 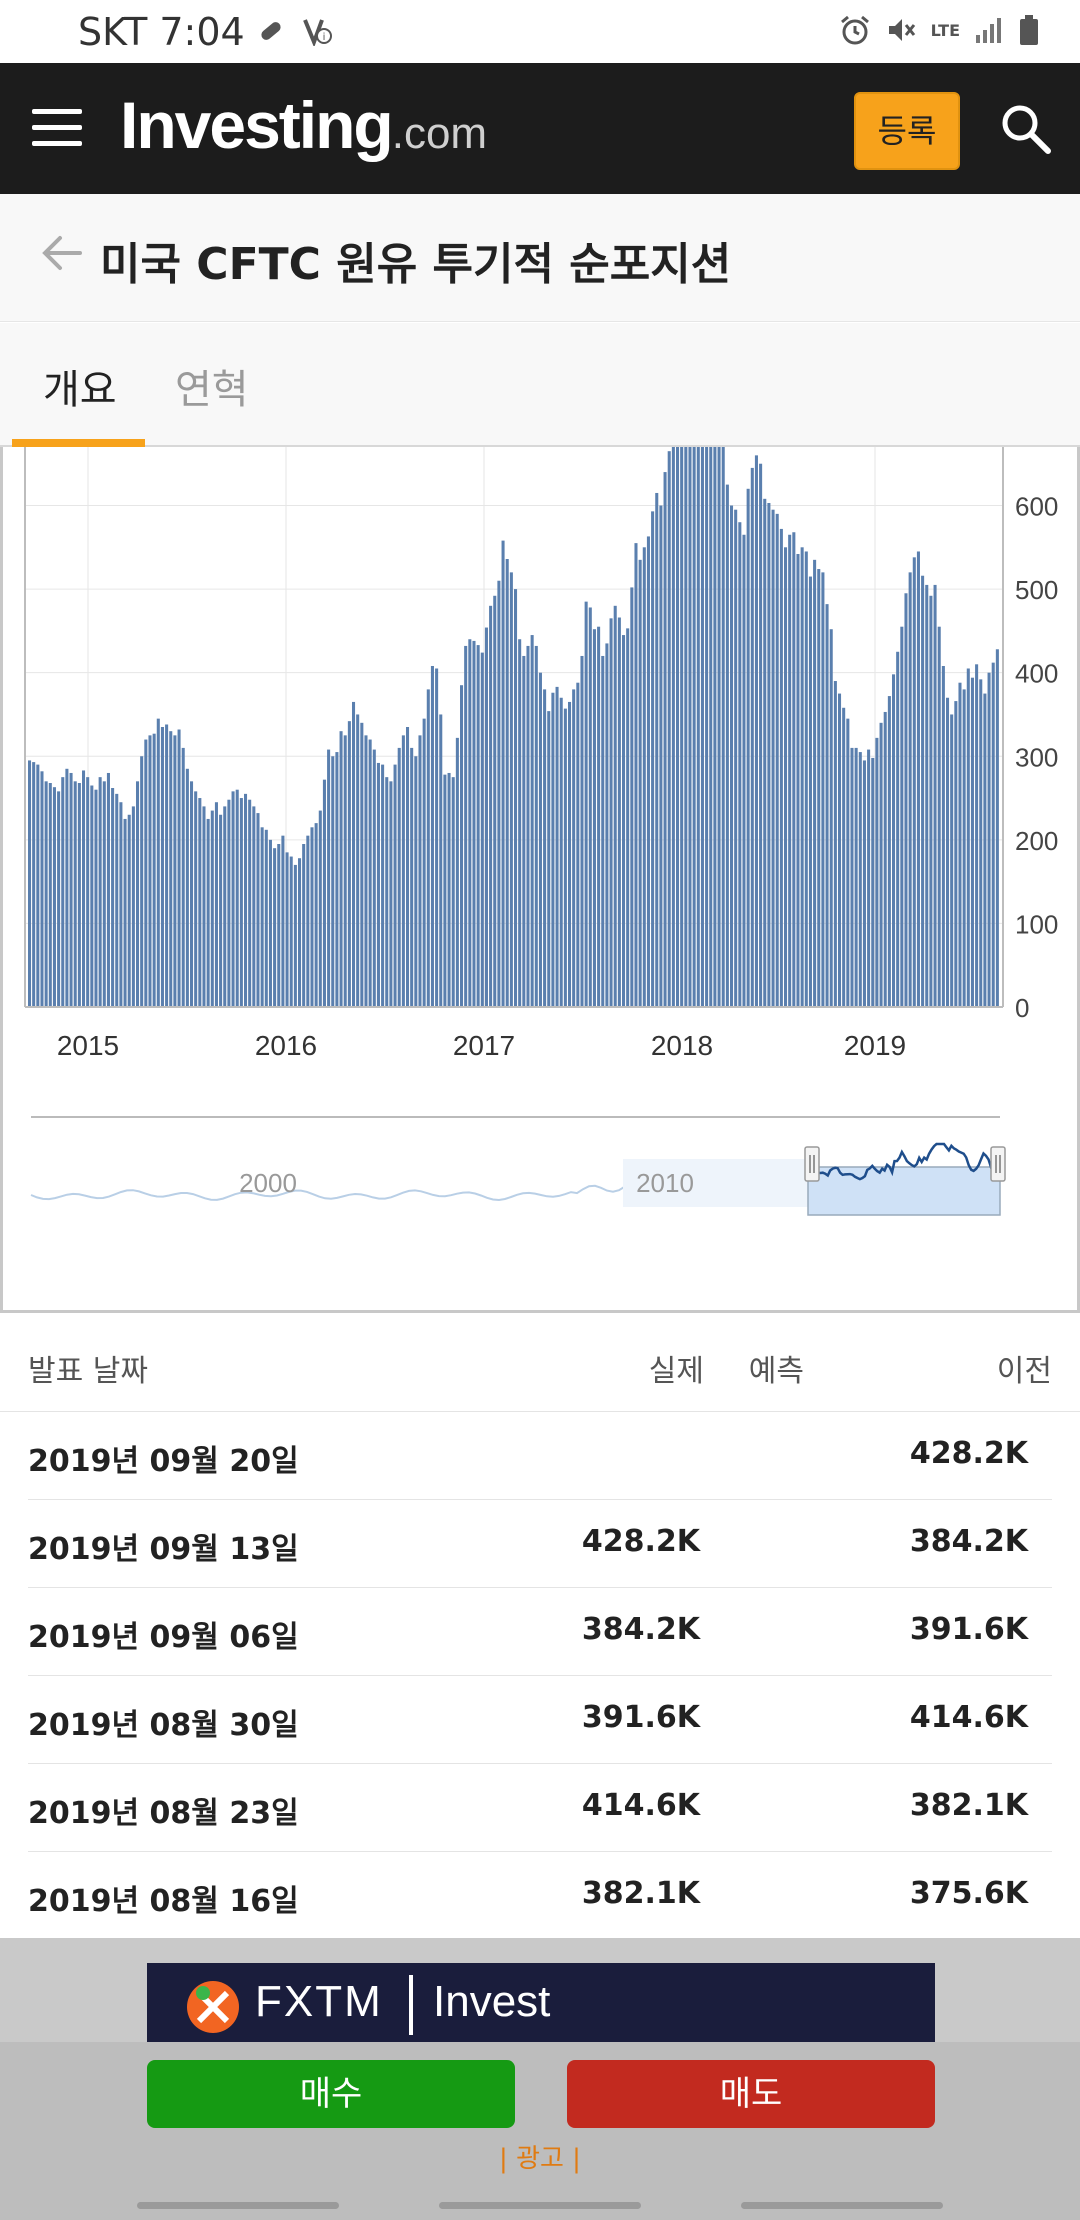 What do you see at coordinates (163, 1901) in the screenshot?
I see `row-date: 2019년 08월 16일` at bounding box center [163, 1901].